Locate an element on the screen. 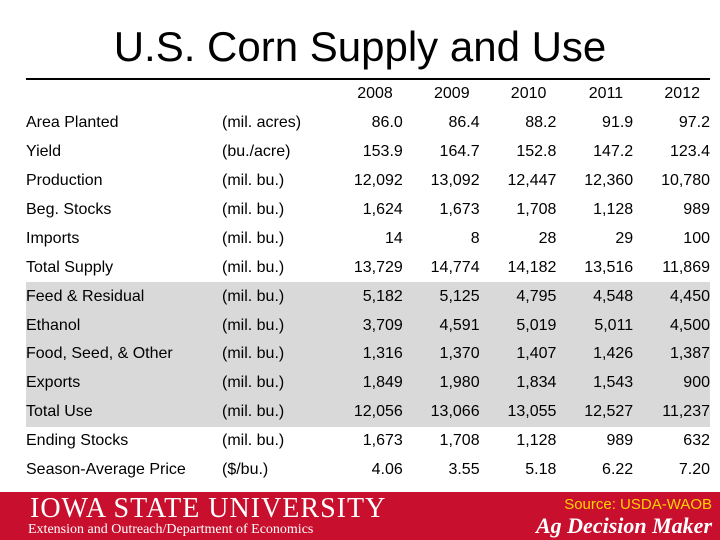  cell-value: 13,516 is located at coordinates (609, 267).